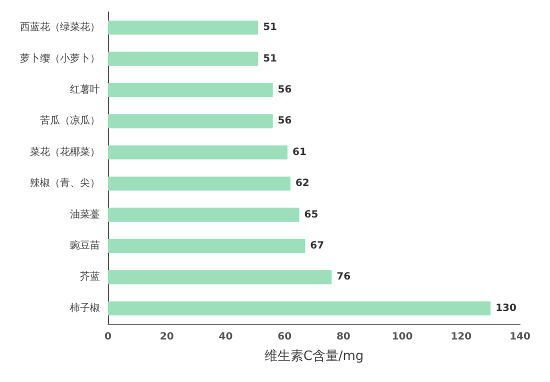 The height and width of the screenshot is (382, 550). Describe the element at coordinates (65, 183) in the screenshot. I see `y-tick-label: 辣椒（青、尖）` at that location.